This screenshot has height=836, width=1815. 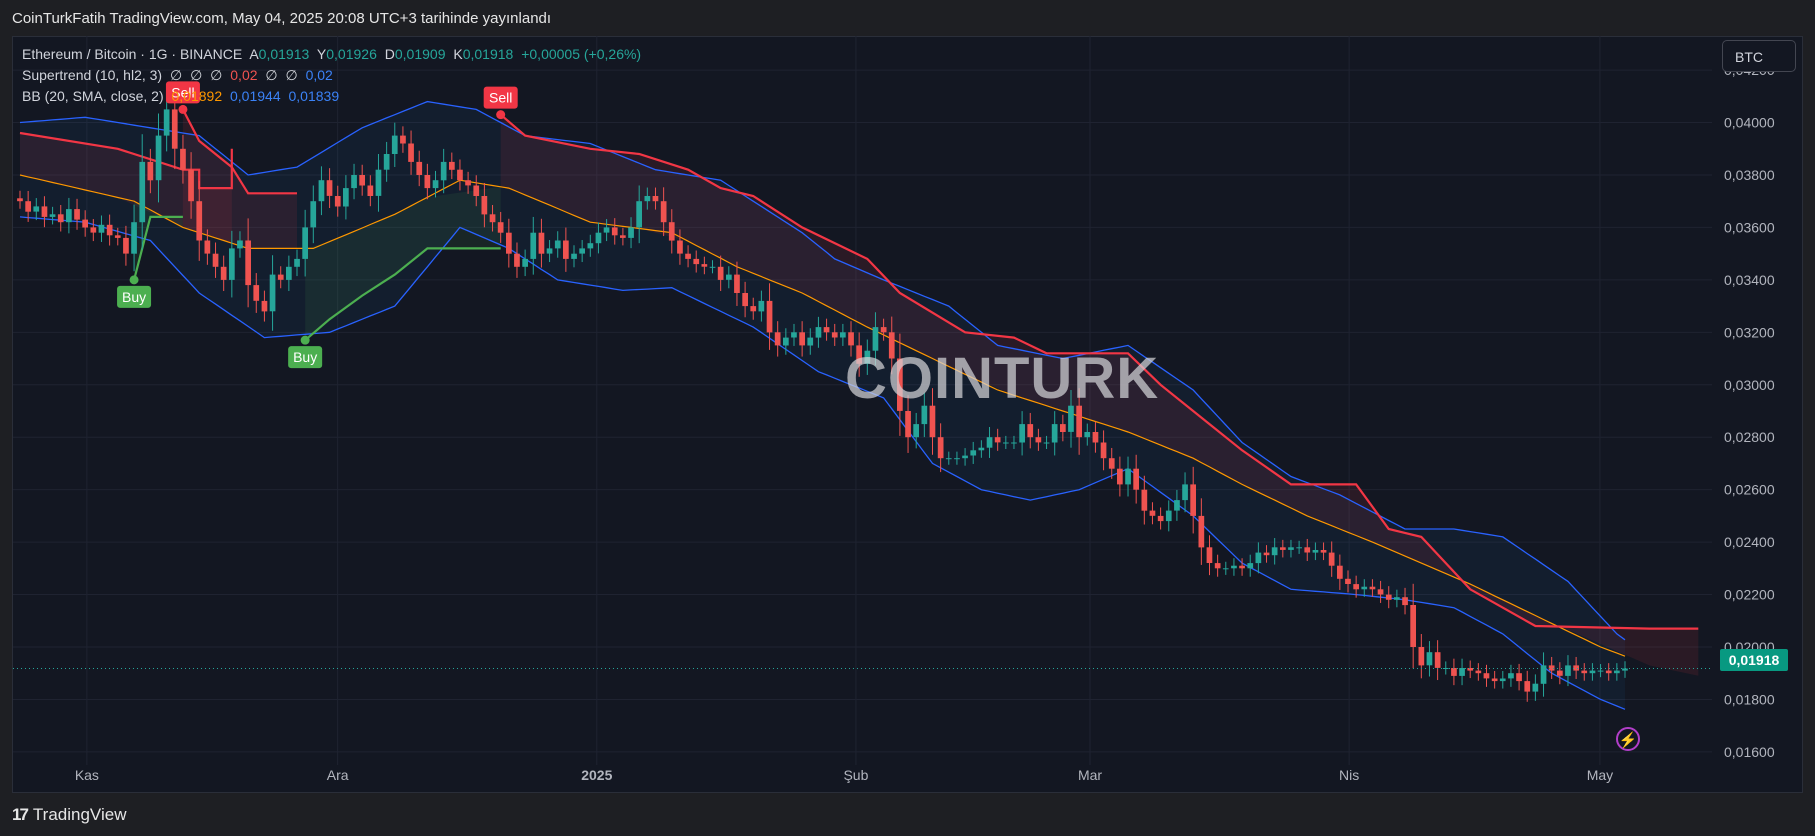 What do you see at coordinates (132, 54) in the screenshot?
I see `symbol-name: Ethereum / Bitcoin · 1G · BINANCE` at bounding box center [132, 54].